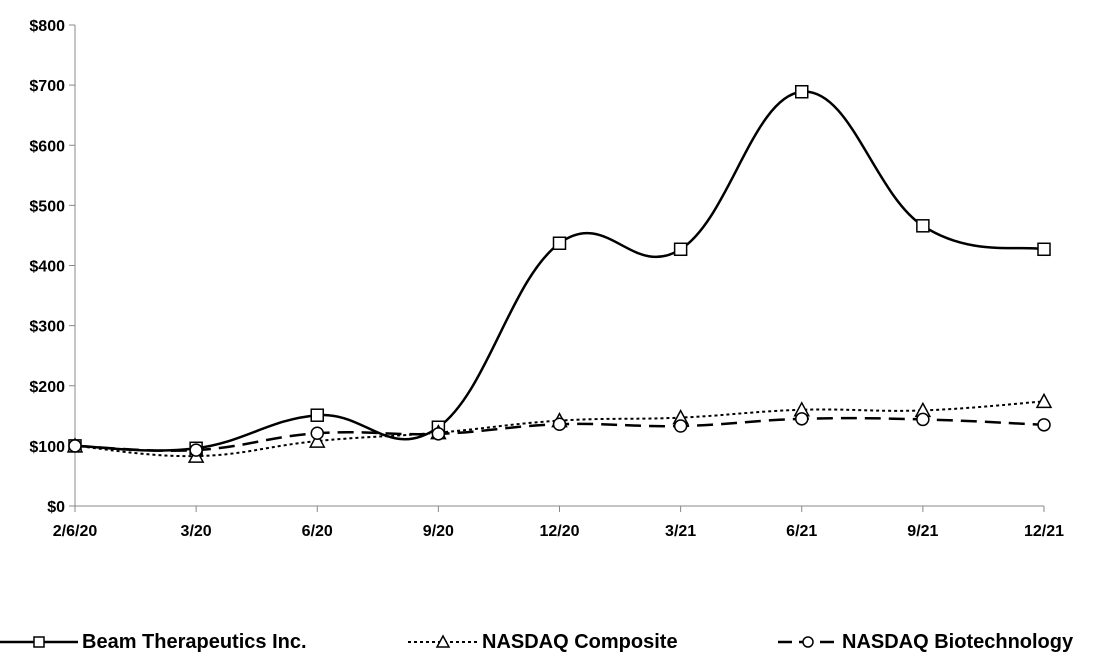 The image size is (1112, 657). I want to click on x-tick-label: 9/20, so click(438, 531).